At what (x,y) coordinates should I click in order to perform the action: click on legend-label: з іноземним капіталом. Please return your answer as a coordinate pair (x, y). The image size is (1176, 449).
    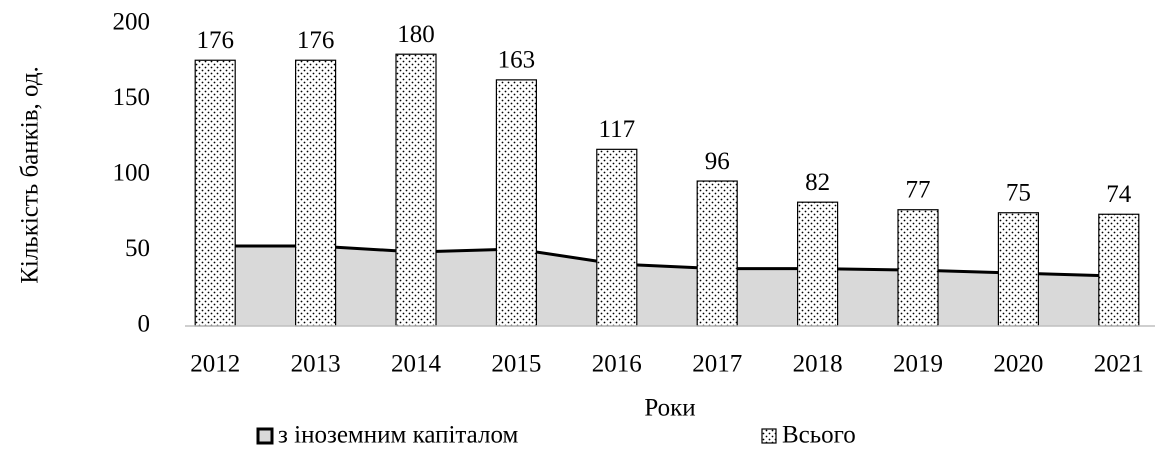
    Looking at the image, I should click on (398, 435).